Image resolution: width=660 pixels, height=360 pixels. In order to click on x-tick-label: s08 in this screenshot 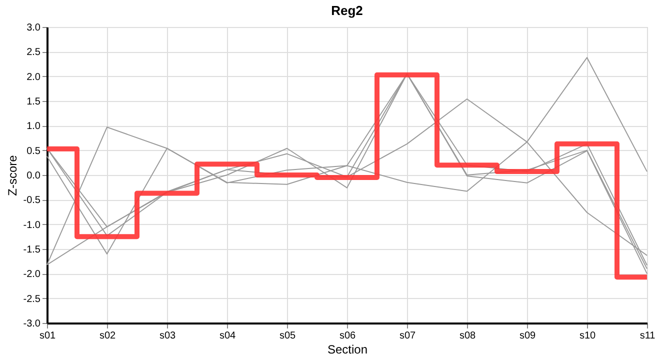, I will do `click(467, 336)`.